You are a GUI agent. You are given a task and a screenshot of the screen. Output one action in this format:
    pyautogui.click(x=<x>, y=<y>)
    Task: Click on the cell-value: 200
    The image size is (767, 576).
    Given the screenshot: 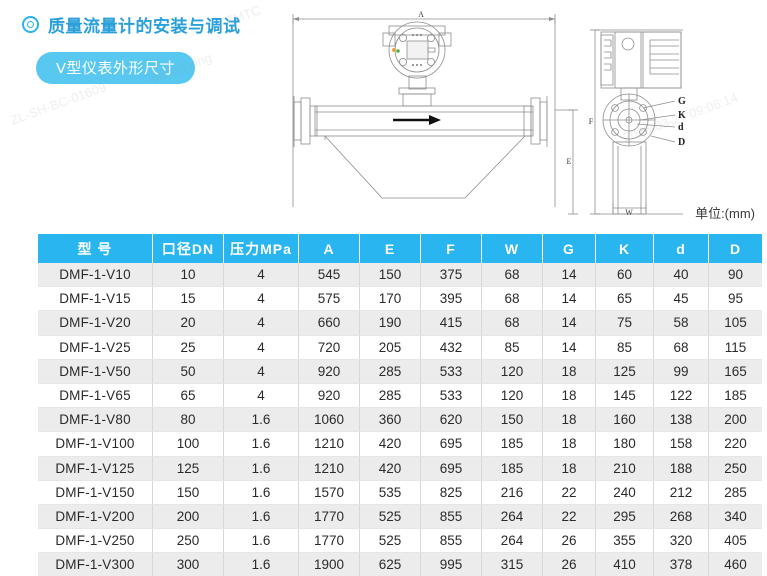 What is the action you would take?
    pyautogui.click(x=188, y=517)
    